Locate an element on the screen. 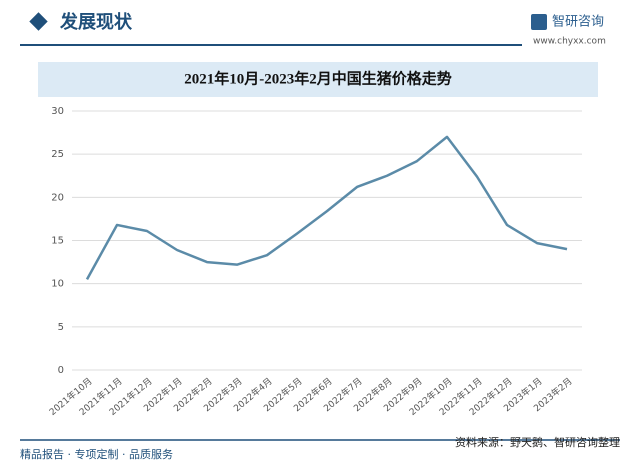  y-tick-label: 15 is located at coordinates (57, 241).